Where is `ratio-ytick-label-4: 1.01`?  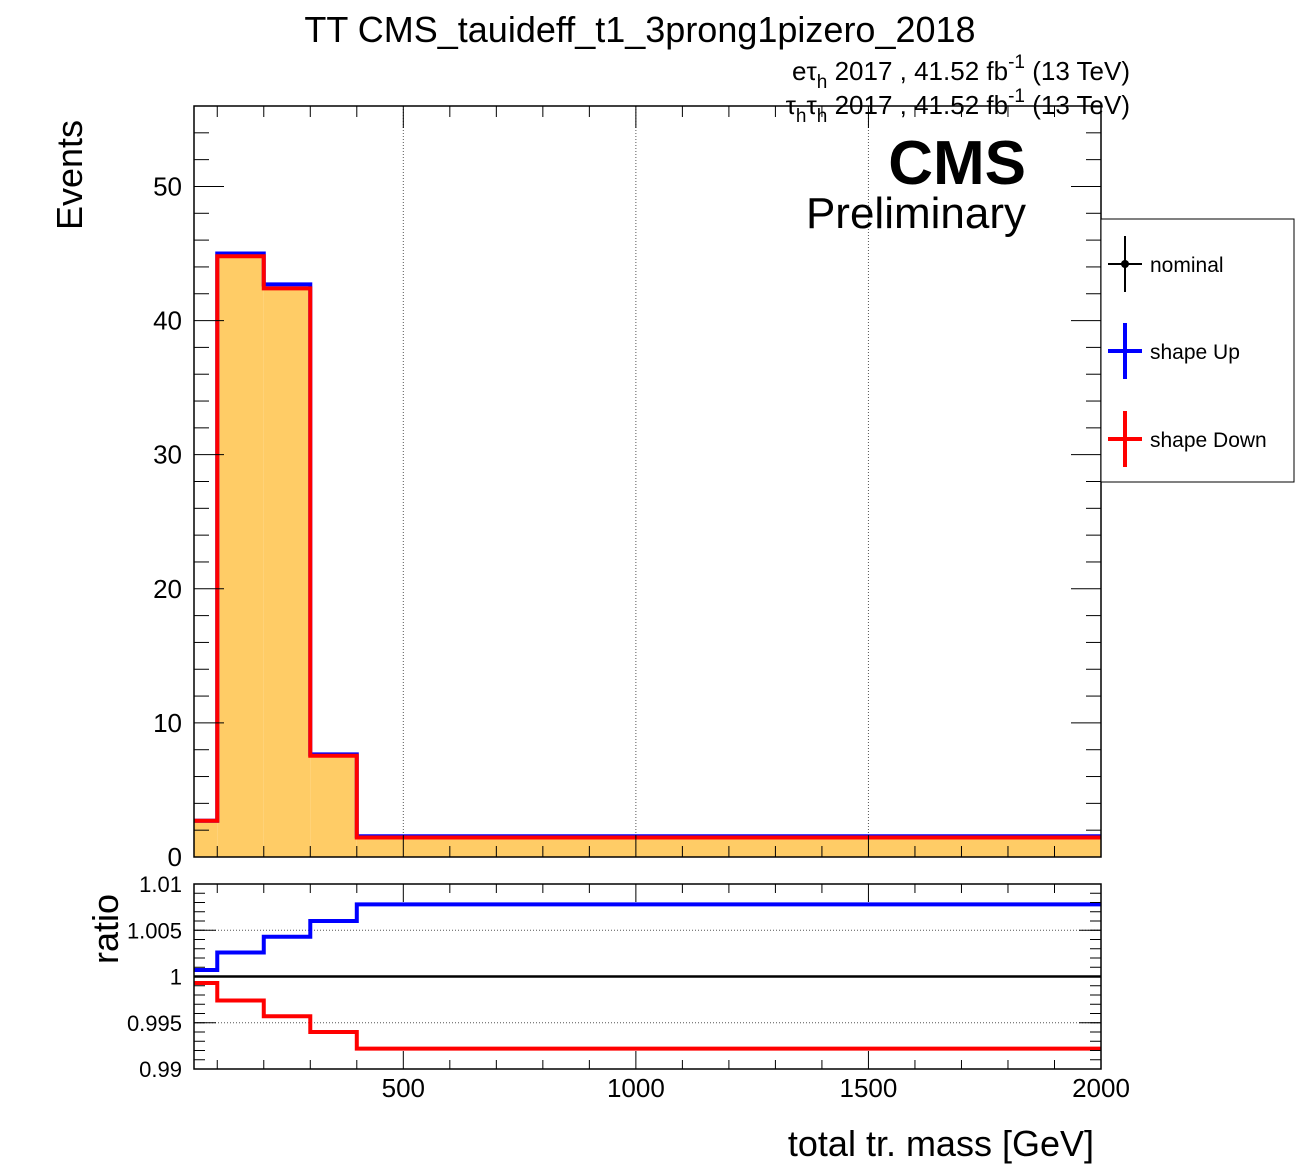 ratio-ytick-label-4: 1.01 is located at coordinates (160, 884).